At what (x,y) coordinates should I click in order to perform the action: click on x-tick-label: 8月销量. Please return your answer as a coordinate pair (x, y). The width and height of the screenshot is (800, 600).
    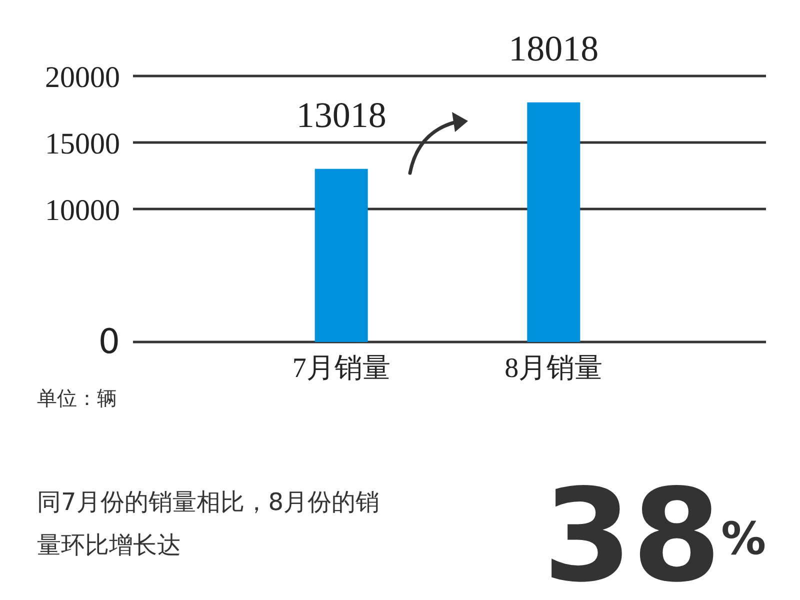
    Looking at the image, I should click on (553, 368).